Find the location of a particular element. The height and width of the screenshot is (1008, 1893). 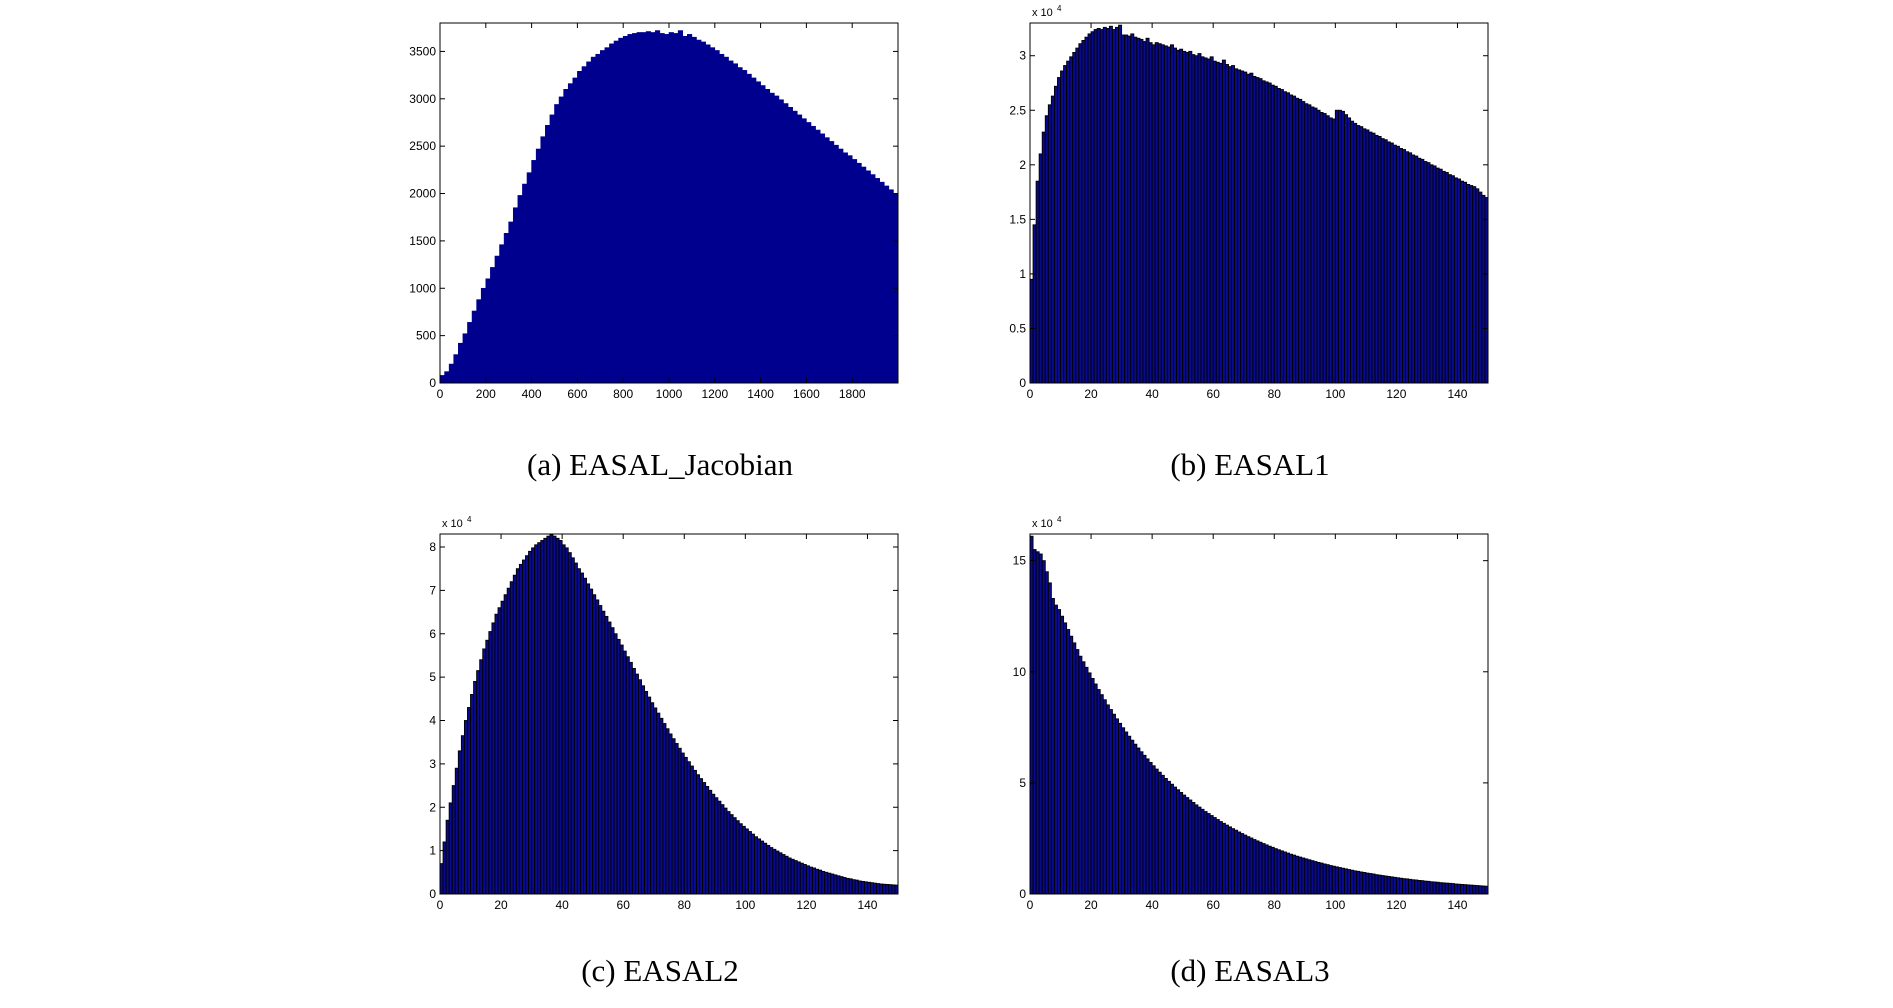

x-tick-label-c: 140 is located at coordinates (867, 905).